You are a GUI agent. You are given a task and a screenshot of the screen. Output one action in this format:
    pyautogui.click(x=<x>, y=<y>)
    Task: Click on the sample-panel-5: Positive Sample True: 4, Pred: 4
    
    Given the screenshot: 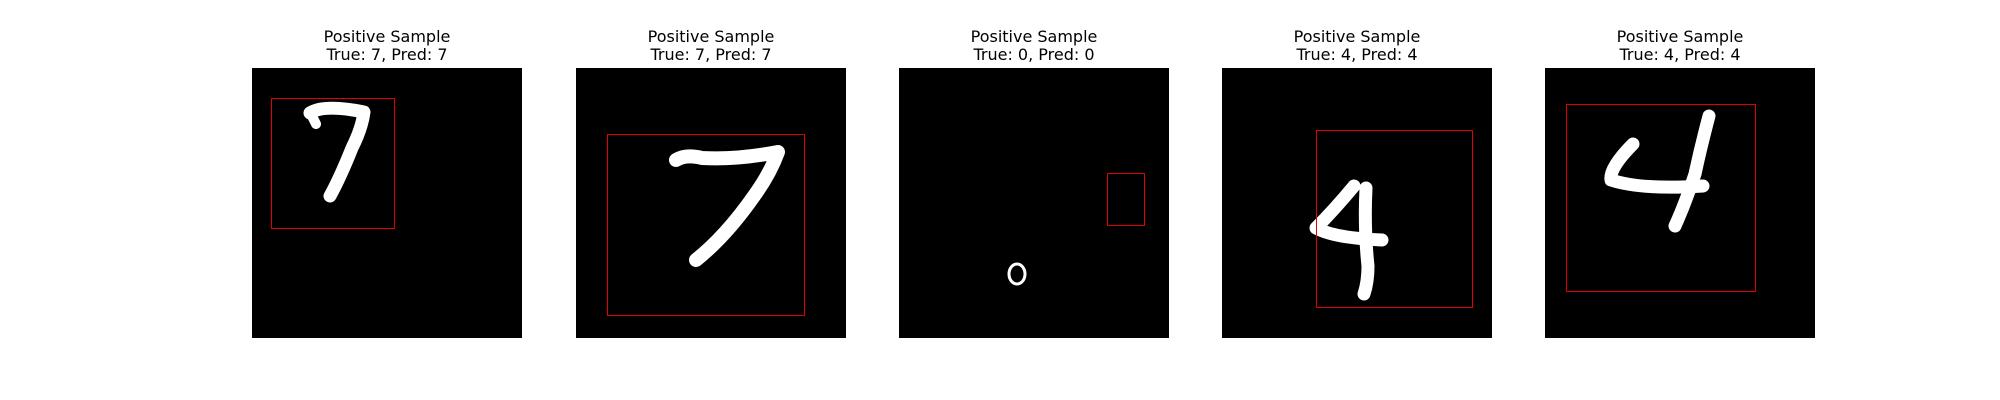 What is the action you would take?
    pyautogui.click(x=1680, y=183)
    